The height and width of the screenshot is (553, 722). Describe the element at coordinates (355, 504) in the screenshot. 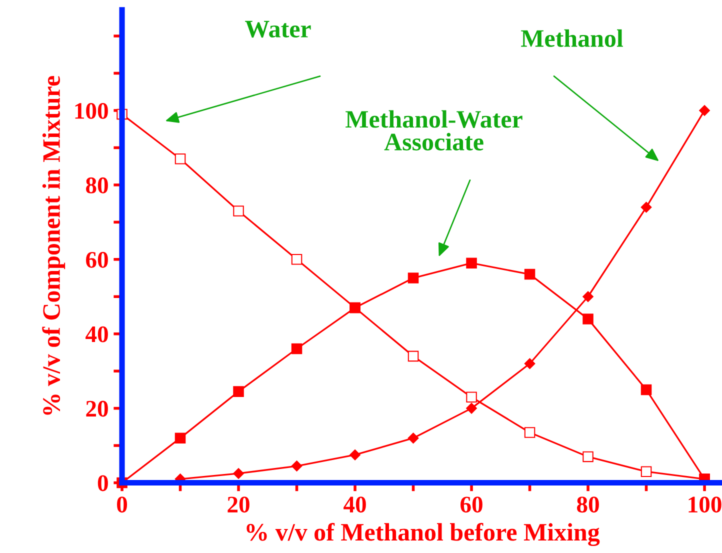

I see `x-tick-label: 40` at that location.